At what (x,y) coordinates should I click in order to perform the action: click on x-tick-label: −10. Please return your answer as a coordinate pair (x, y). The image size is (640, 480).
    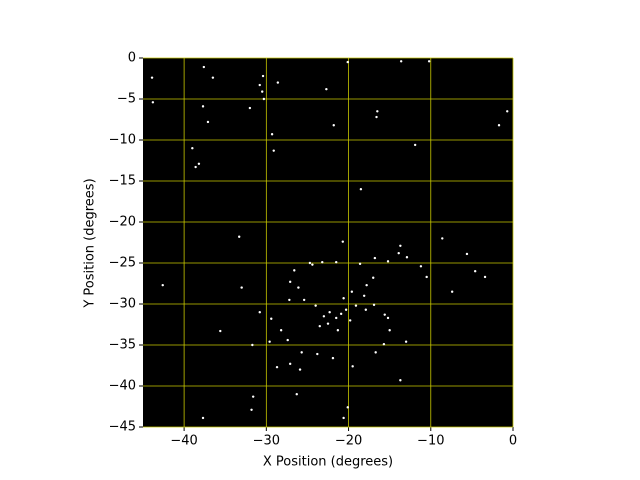
    Looking at the image, I should click on (430, 441).